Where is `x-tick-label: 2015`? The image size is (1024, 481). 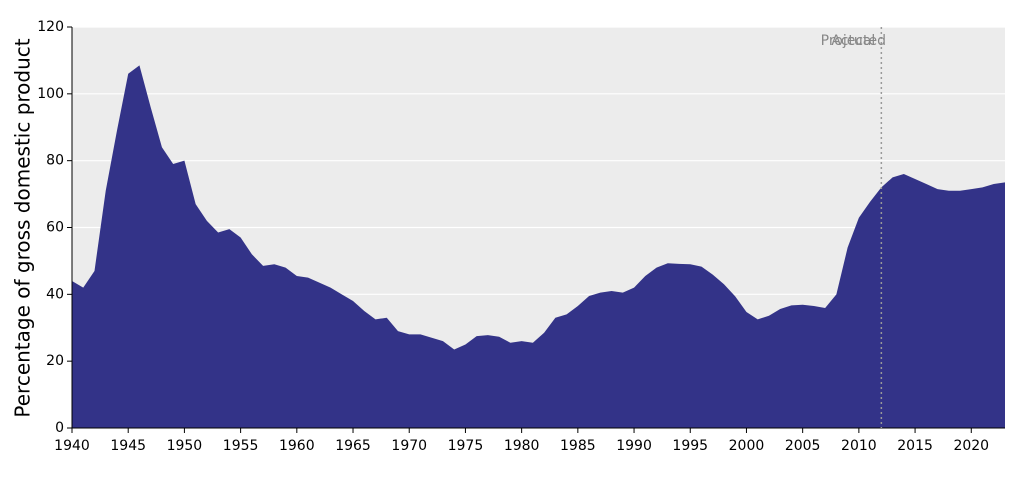 x-tick-label: 2015 is located at coordinates (915, 446).